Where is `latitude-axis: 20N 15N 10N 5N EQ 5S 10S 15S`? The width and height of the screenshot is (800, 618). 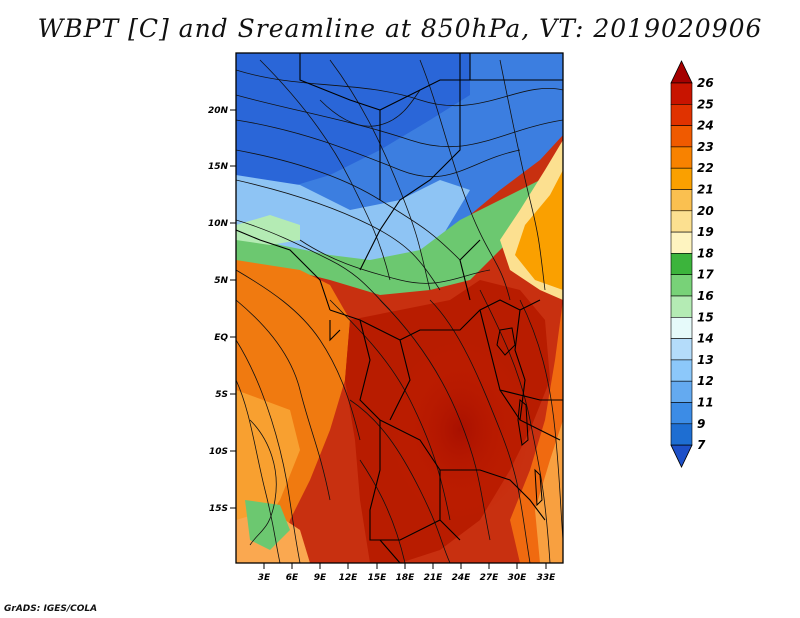
latitude-axis: 20N 15N 10N 5N EQ 5S 10S 15S is located at coordinates (222, 310).